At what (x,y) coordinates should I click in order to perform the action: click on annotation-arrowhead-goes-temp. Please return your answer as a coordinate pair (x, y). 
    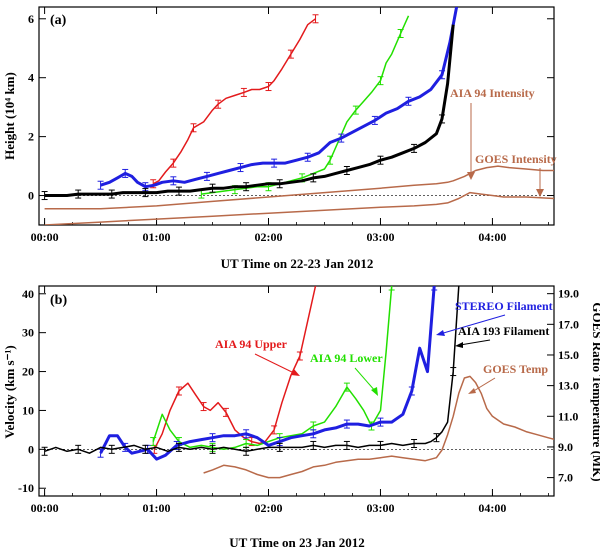
    Looking at the image, I should click on (472, 391).